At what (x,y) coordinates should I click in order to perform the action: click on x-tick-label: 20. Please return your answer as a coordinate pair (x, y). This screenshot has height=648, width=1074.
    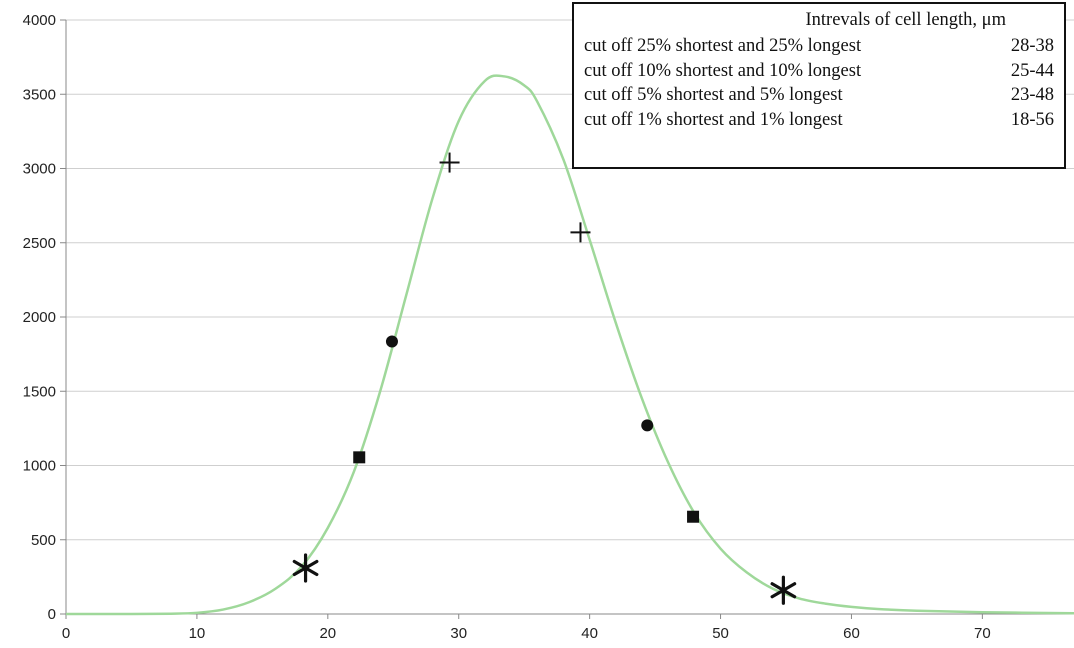
    Looking at the image, I should click on (327, 633).